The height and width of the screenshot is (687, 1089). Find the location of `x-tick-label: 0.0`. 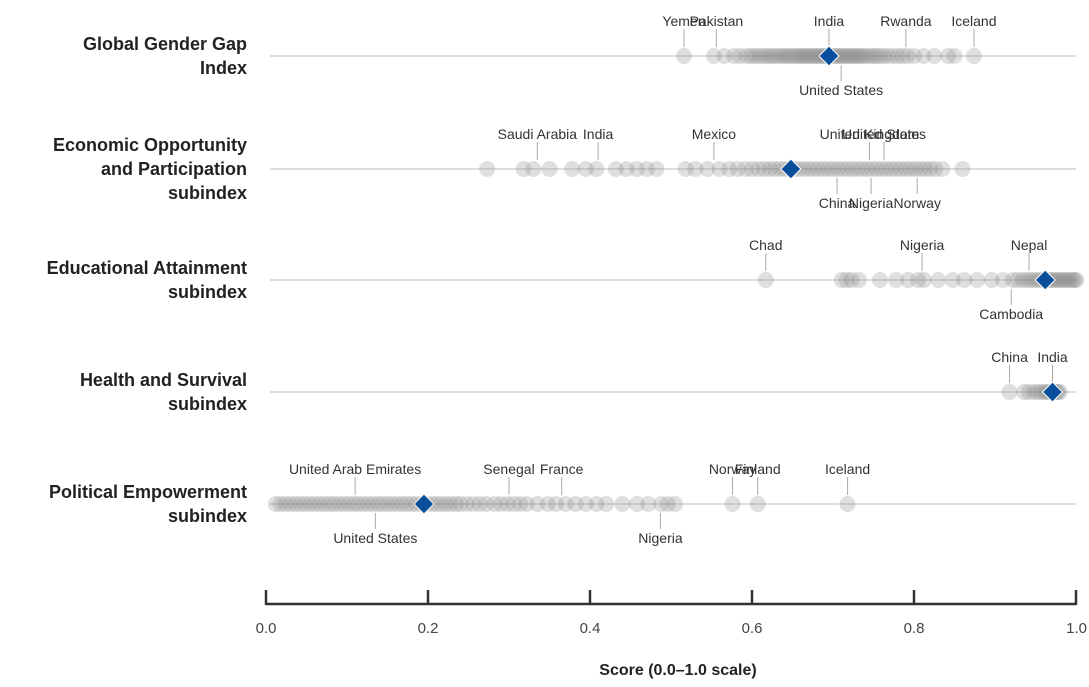

x-tick-label: 0.0 is located at coordinates (266, 628).